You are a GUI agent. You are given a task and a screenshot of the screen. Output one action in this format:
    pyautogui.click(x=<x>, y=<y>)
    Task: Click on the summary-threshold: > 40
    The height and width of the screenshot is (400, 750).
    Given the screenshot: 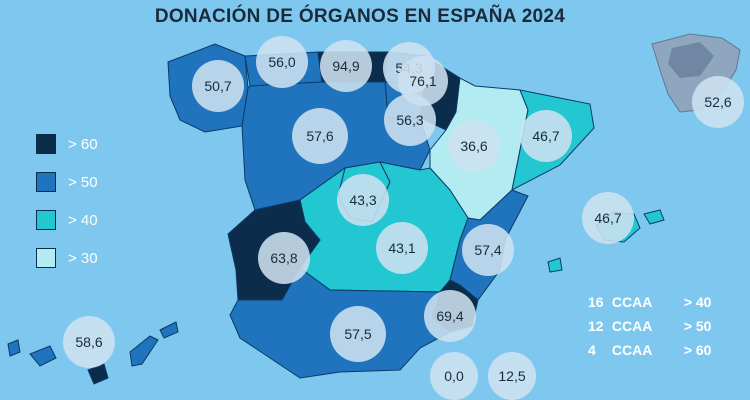 What is the action you would take?
    pyautogui.click(x=697, y=302)
    